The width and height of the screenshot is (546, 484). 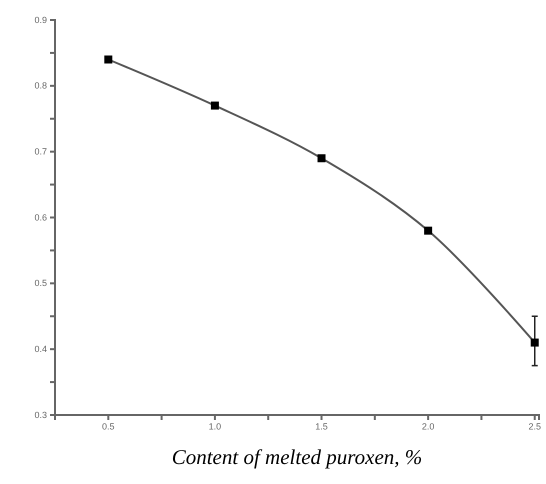 I want to click on x-tick-label: 2.5, so click(x=534, y=426).